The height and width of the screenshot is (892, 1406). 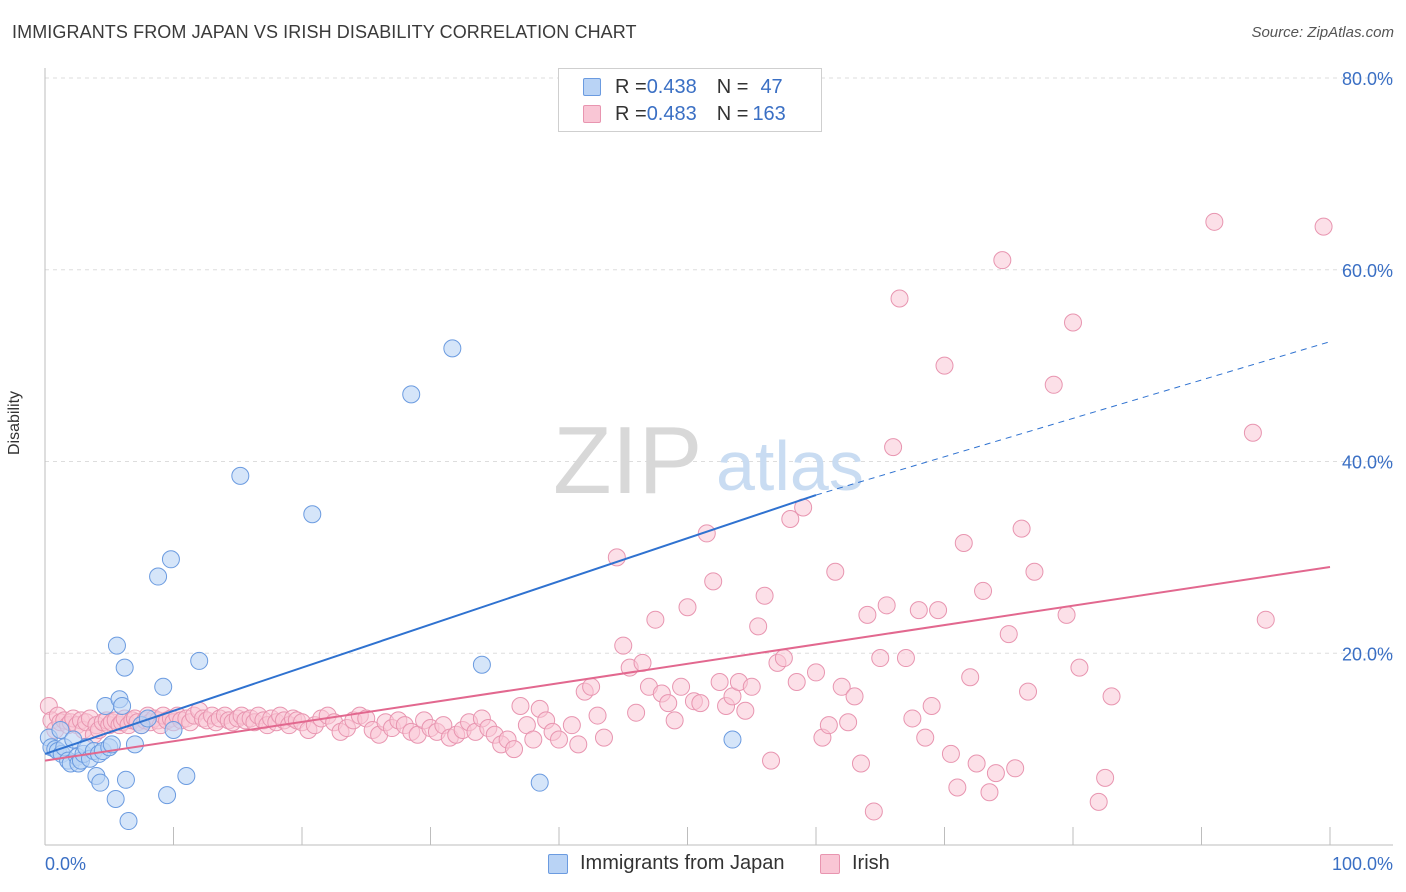 What do you see at coordinates (671, 86) in the screenshot?
I see `legend-r-value-japan: 0.438` at bounding box center [671, 86].